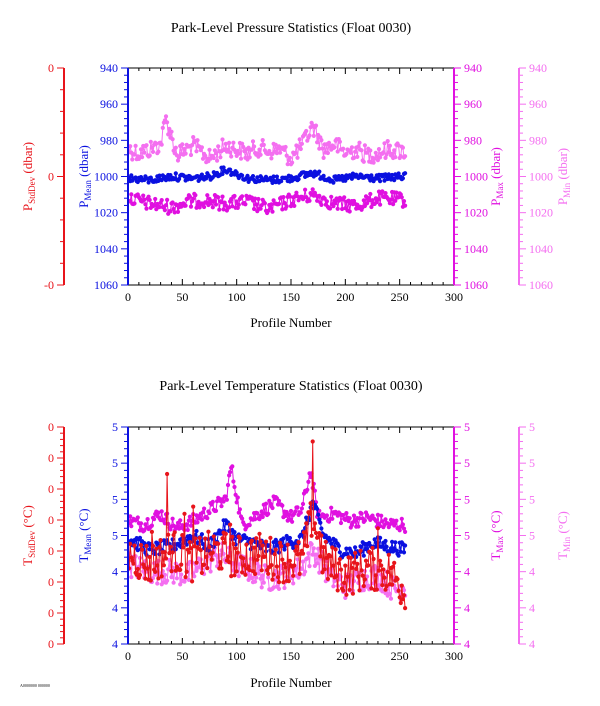  What do you see at coordinates (267, 175) in the screenshot?
I see `pressure-series-mean` at bounding box center [267, 175].